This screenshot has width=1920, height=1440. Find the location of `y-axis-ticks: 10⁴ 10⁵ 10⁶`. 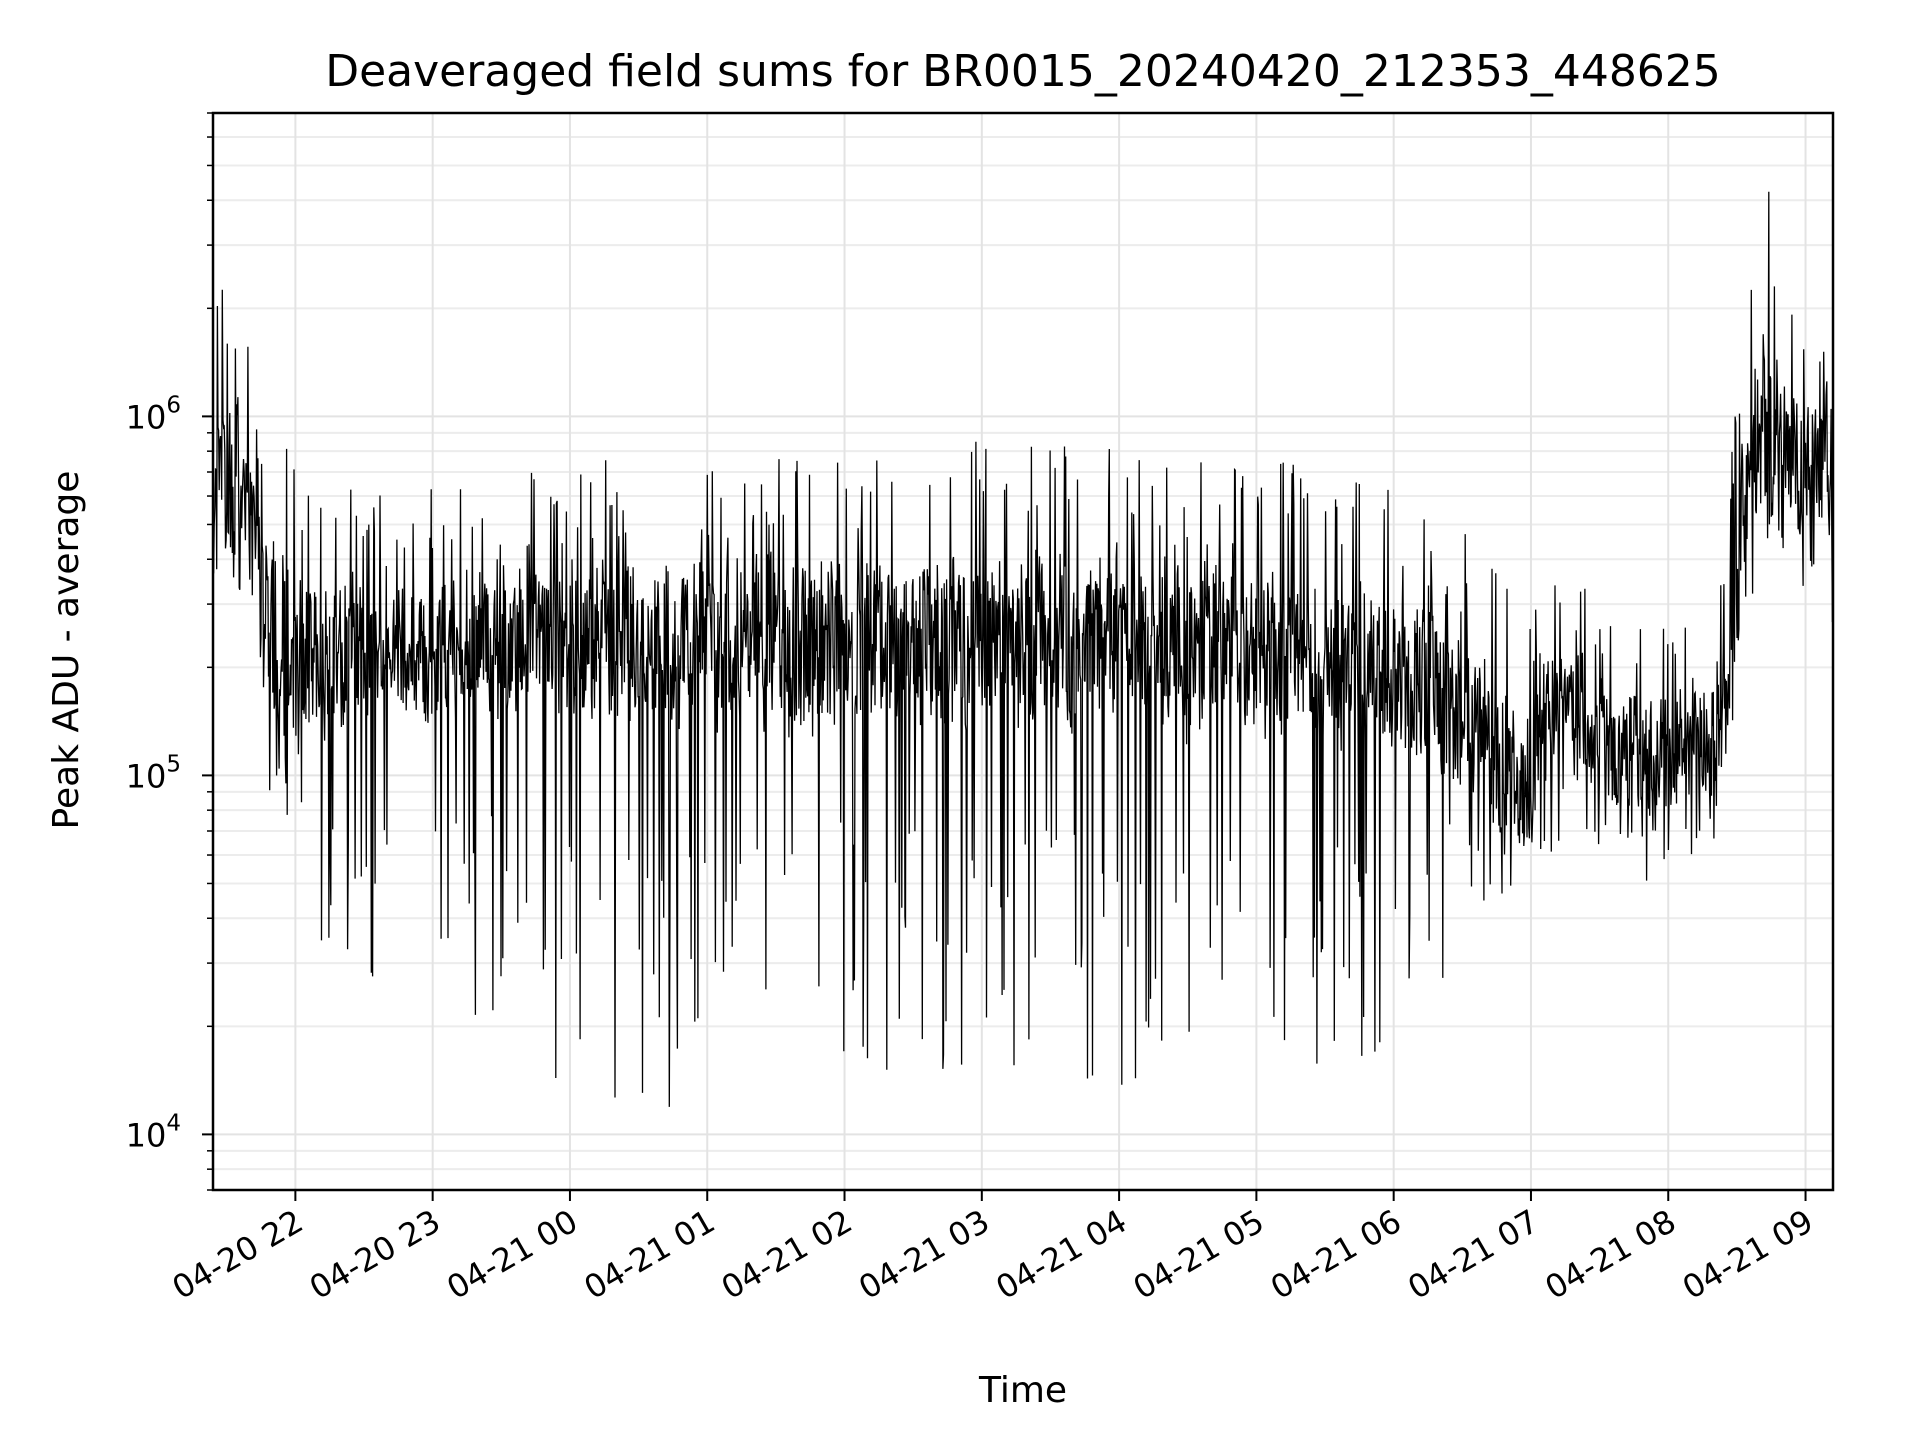

y-axis-ticks: 10⁴ 10⁵ 10⁶ is located at coordinates (169, 651).